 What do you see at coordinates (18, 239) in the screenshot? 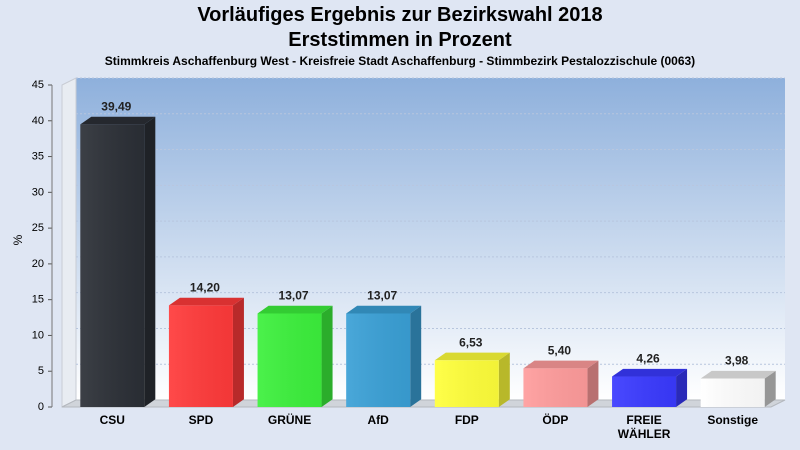
I see `y-axis-label: %` at bounding box center [18, 239].